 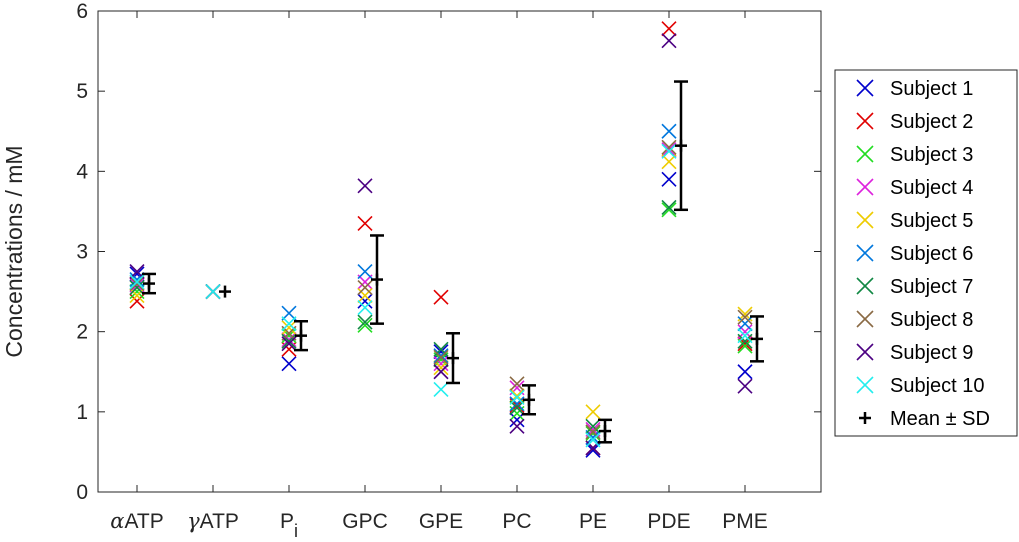 What do you see at coordinates (914, 353) in the screenshot?
I see `legend-item: Subject 9` at bounding box center [914, 353].